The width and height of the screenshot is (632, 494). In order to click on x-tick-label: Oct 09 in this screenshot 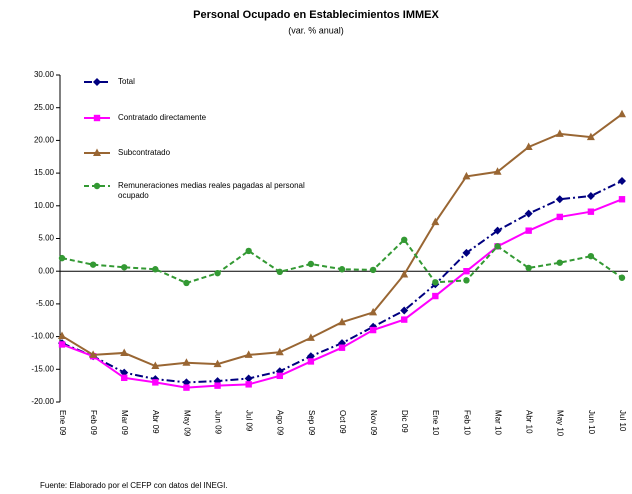, I will do `click(342, 422)`.